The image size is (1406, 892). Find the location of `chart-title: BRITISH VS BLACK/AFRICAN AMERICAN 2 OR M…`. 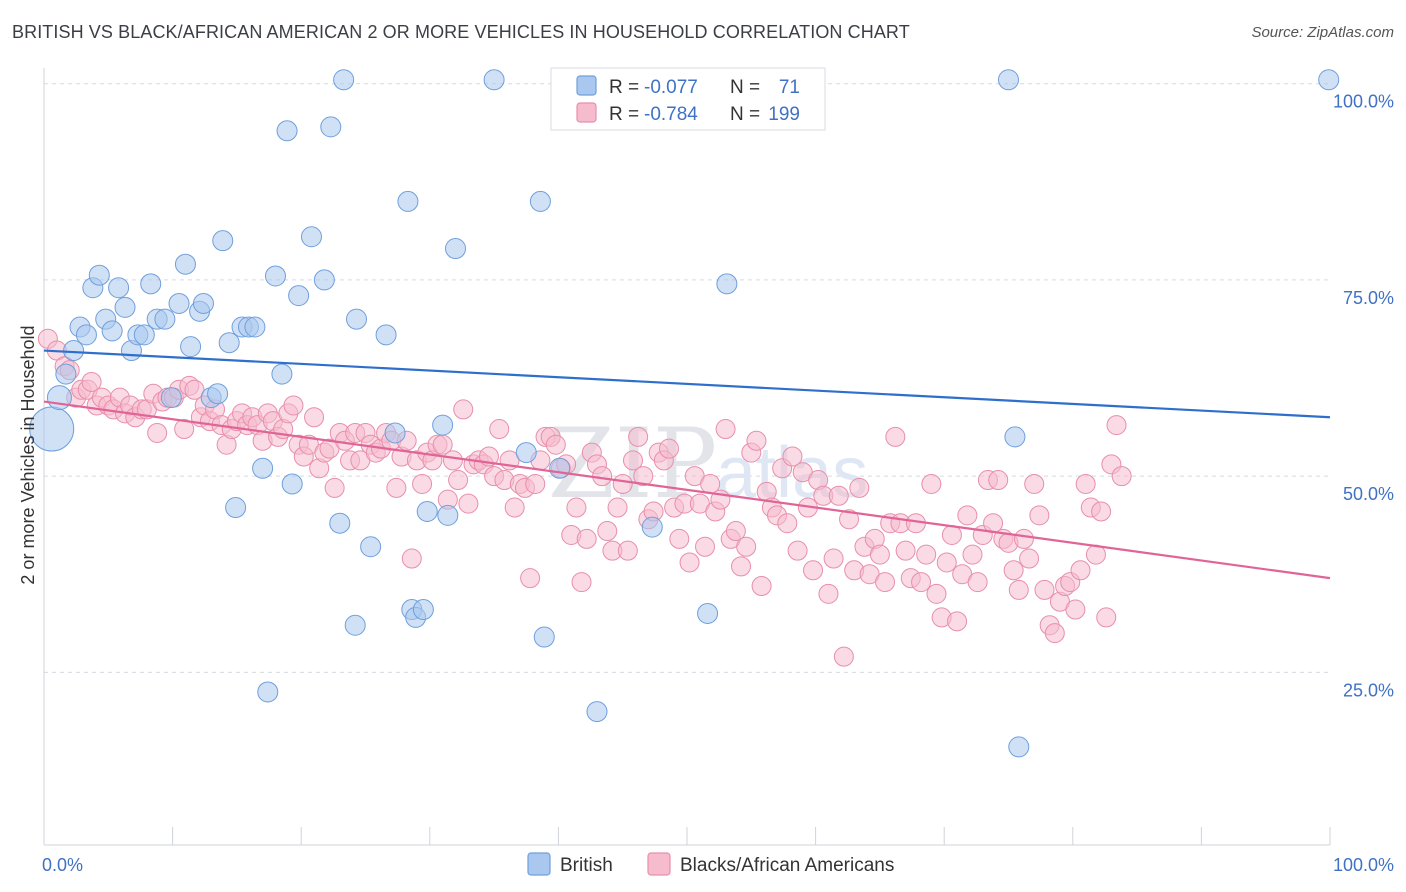

chart-title: BRITISH VS BLACK/AFRICAN AMERICAN 2 OR M… is located at coordinates (461, 32).